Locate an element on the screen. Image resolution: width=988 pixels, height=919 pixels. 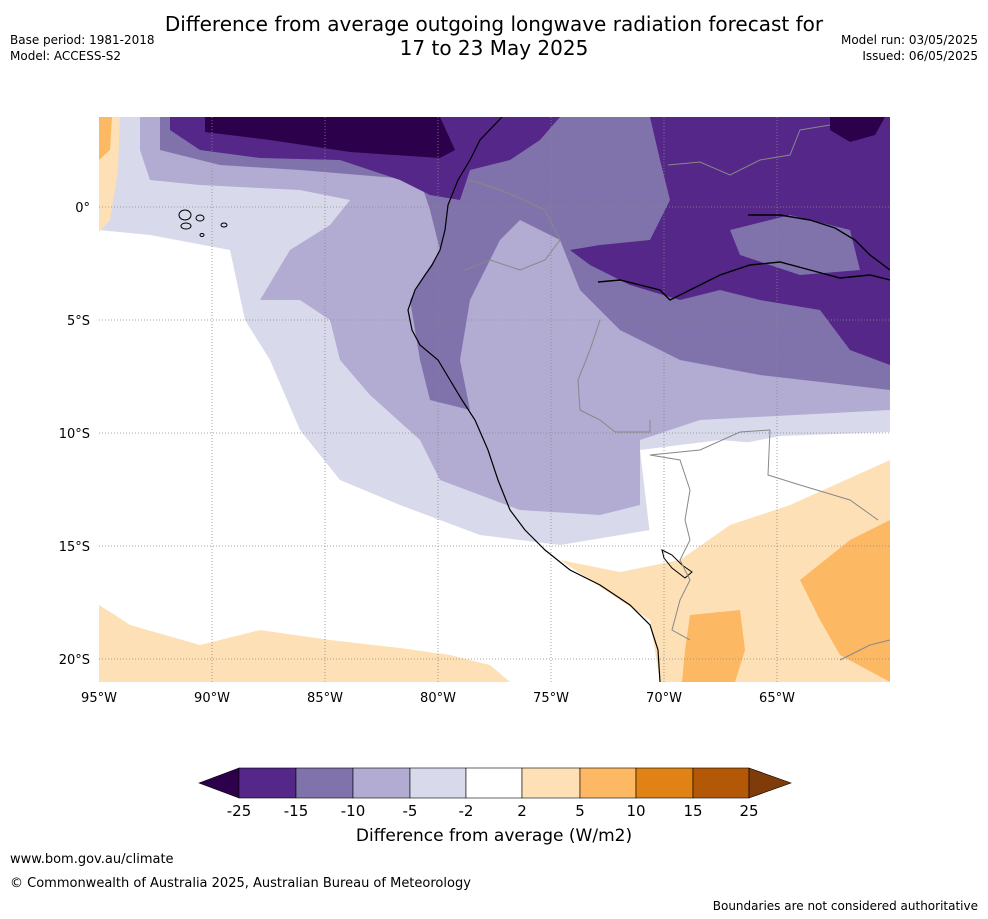
field-minus15-east is located at coordinates (730, 241).